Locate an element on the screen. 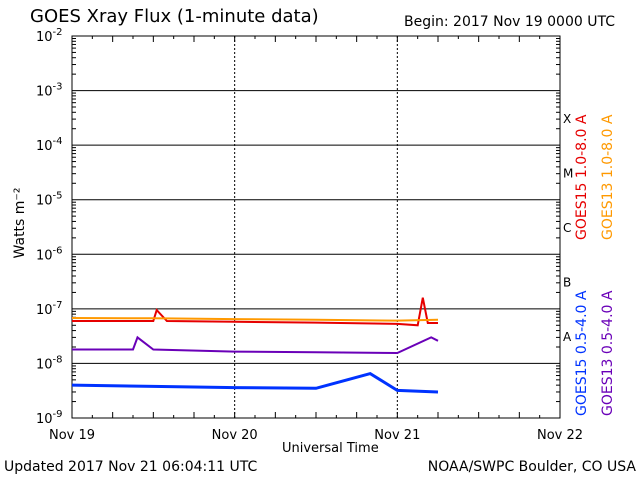  x-tick-label: Nov 19 is located at coordinates (72, 435).